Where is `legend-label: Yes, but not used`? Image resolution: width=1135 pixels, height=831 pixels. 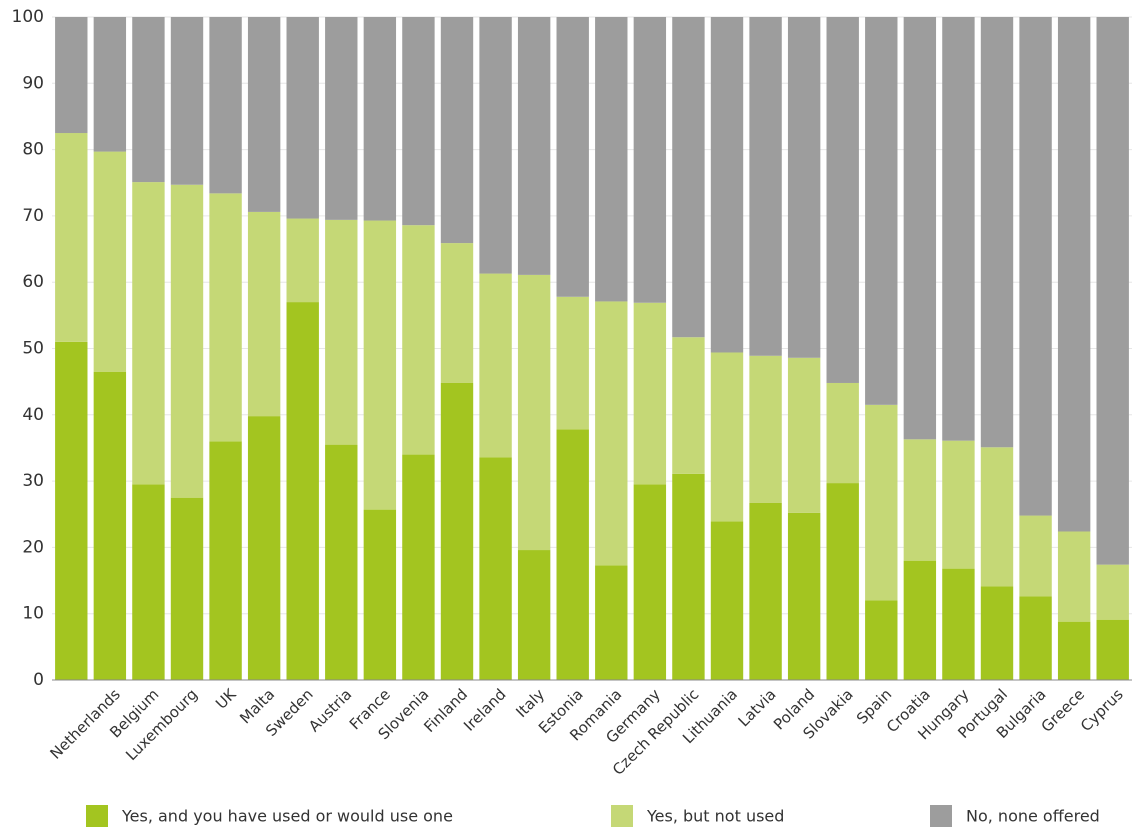
legend-label: Yes, but not used is located at coordinates (715, 816).